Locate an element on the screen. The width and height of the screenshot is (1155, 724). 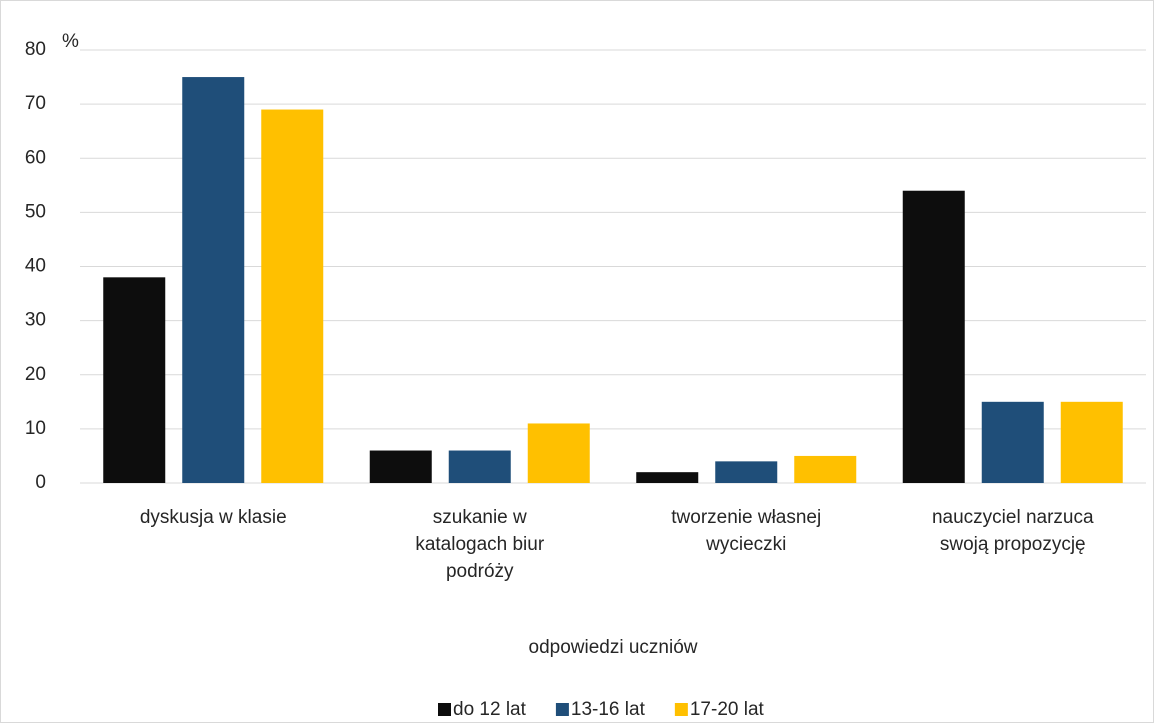
y-tick-label: 70 is located at coordinates (35, 103).